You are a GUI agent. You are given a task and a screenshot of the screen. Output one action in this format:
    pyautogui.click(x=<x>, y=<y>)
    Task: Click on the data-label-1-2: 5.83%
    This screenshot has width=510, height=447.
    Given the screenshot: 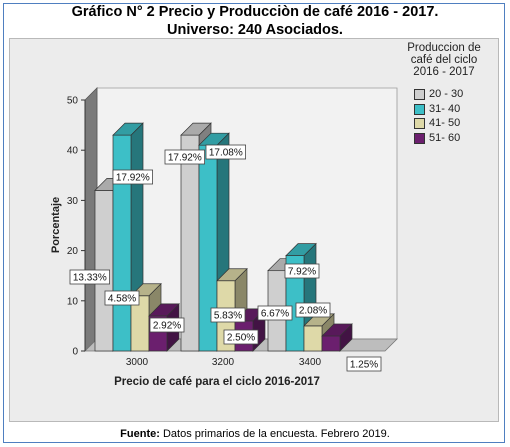 What is the action you would take?
    pyautogui.click(x=228, y=315)
    